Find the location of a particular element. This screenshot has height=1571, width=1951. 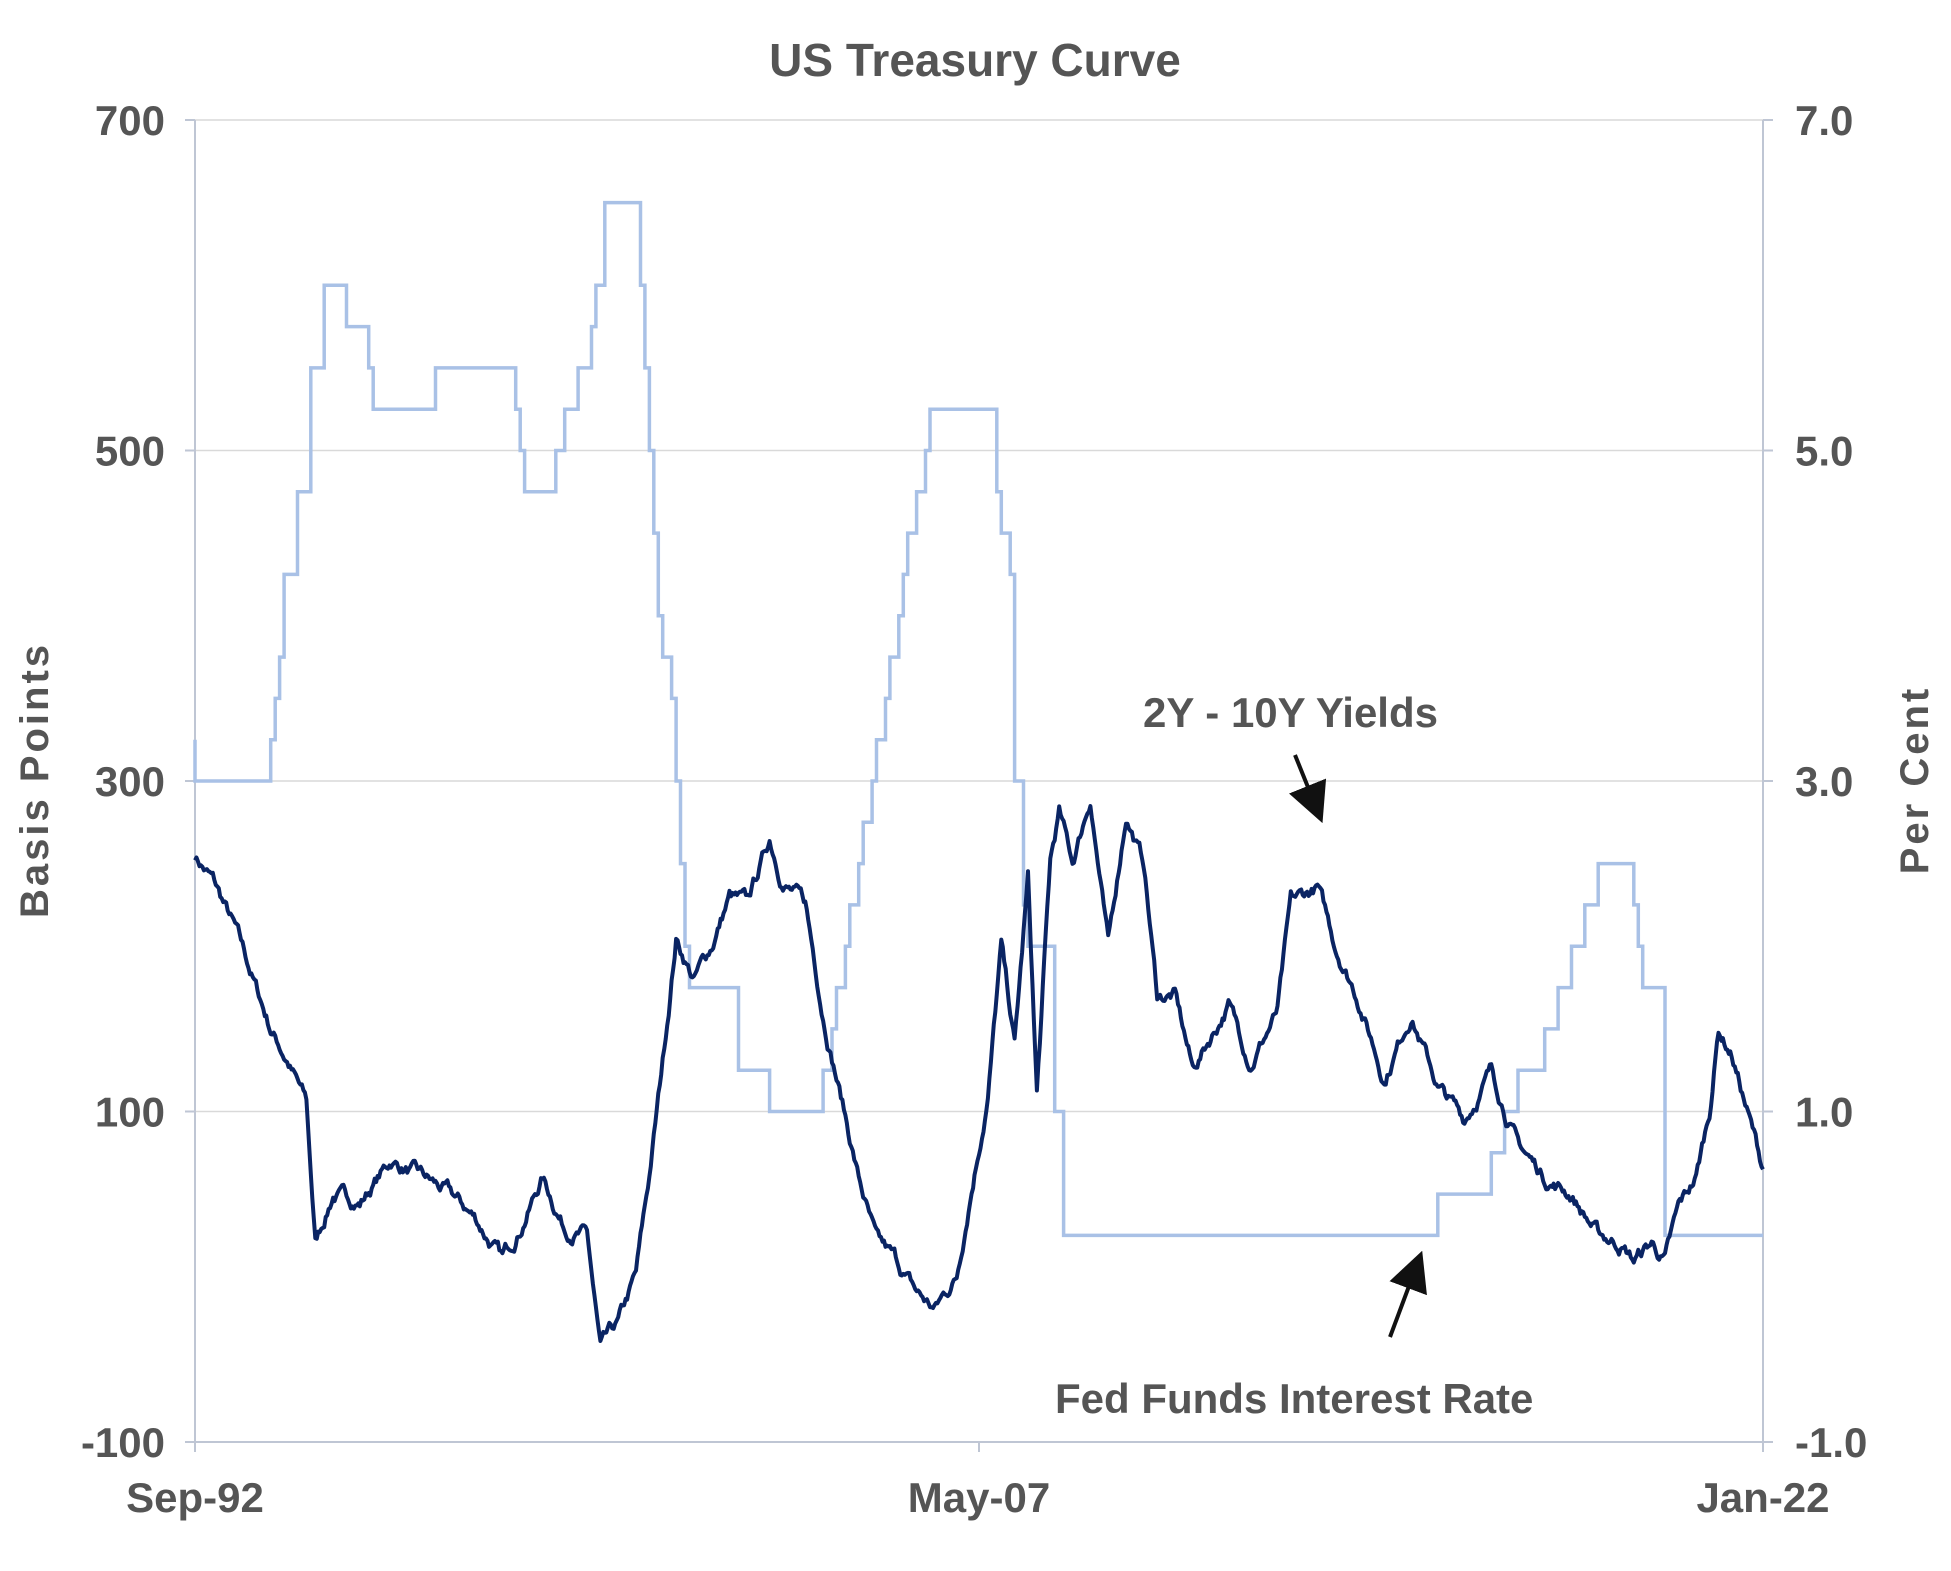

annotation-2y-10y: 2Y - 10Y Yields is located at coordinates (1290, 712).